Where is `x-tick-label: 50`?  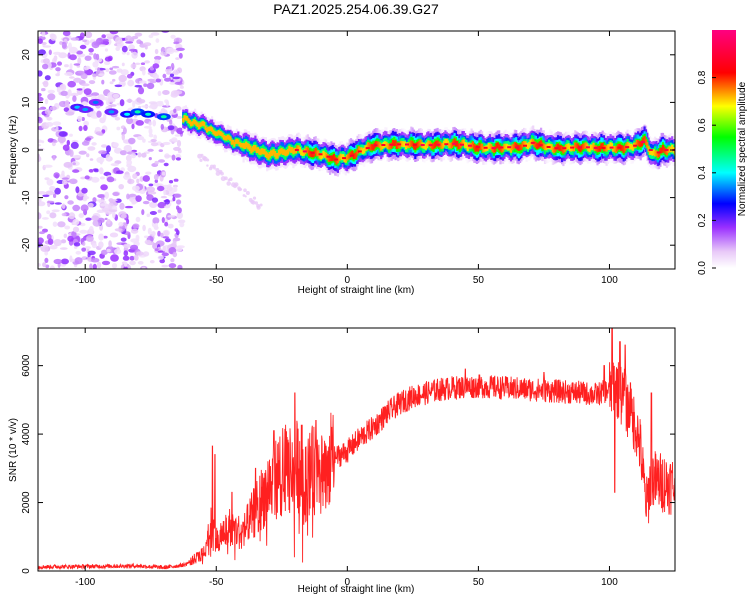
x-tick-label: 50 is located at coordinates (479, 582).